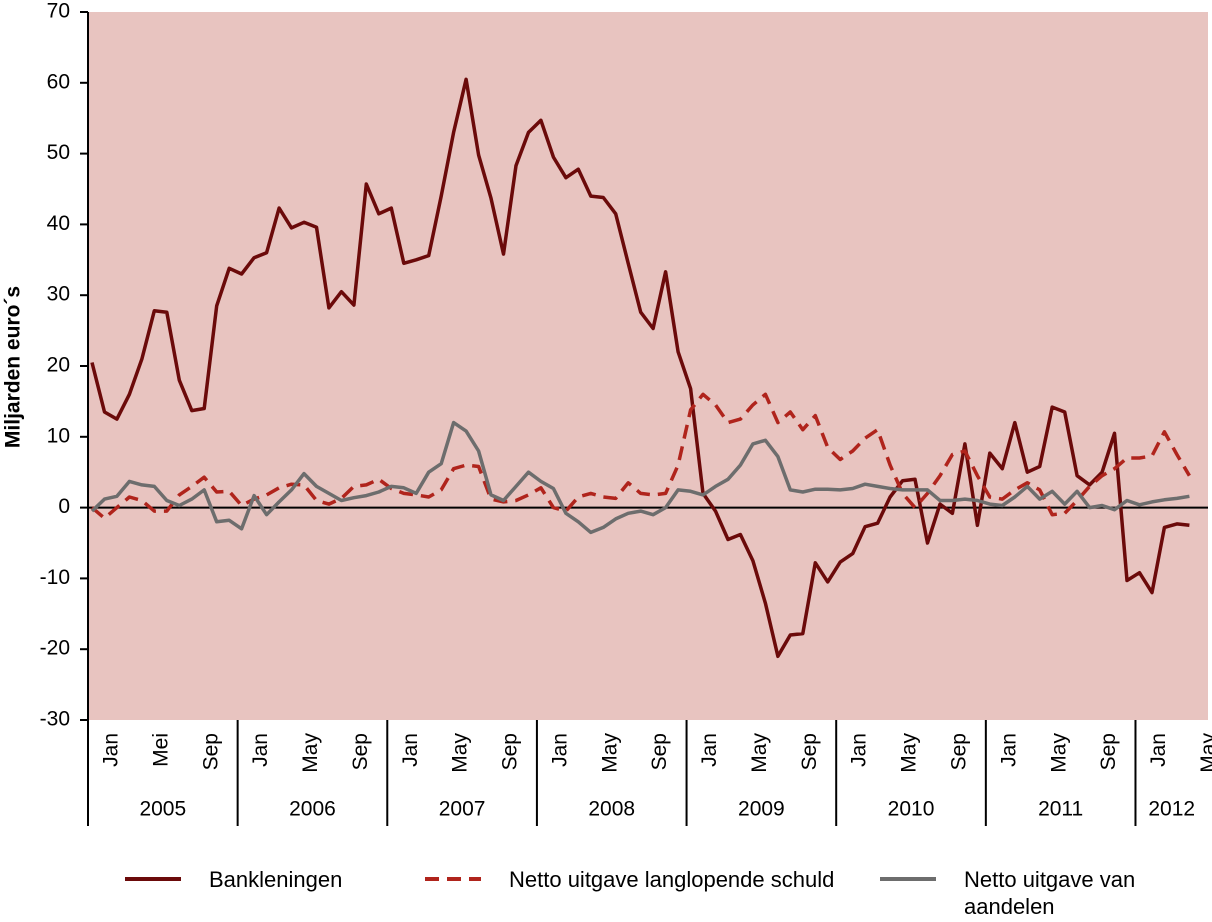 This screenshot has width=1212, height=922. Describe the element at coordinates (1050, 893) in the screenshot. I see `legend-label: Netto uitgave van aandelen` at that location.